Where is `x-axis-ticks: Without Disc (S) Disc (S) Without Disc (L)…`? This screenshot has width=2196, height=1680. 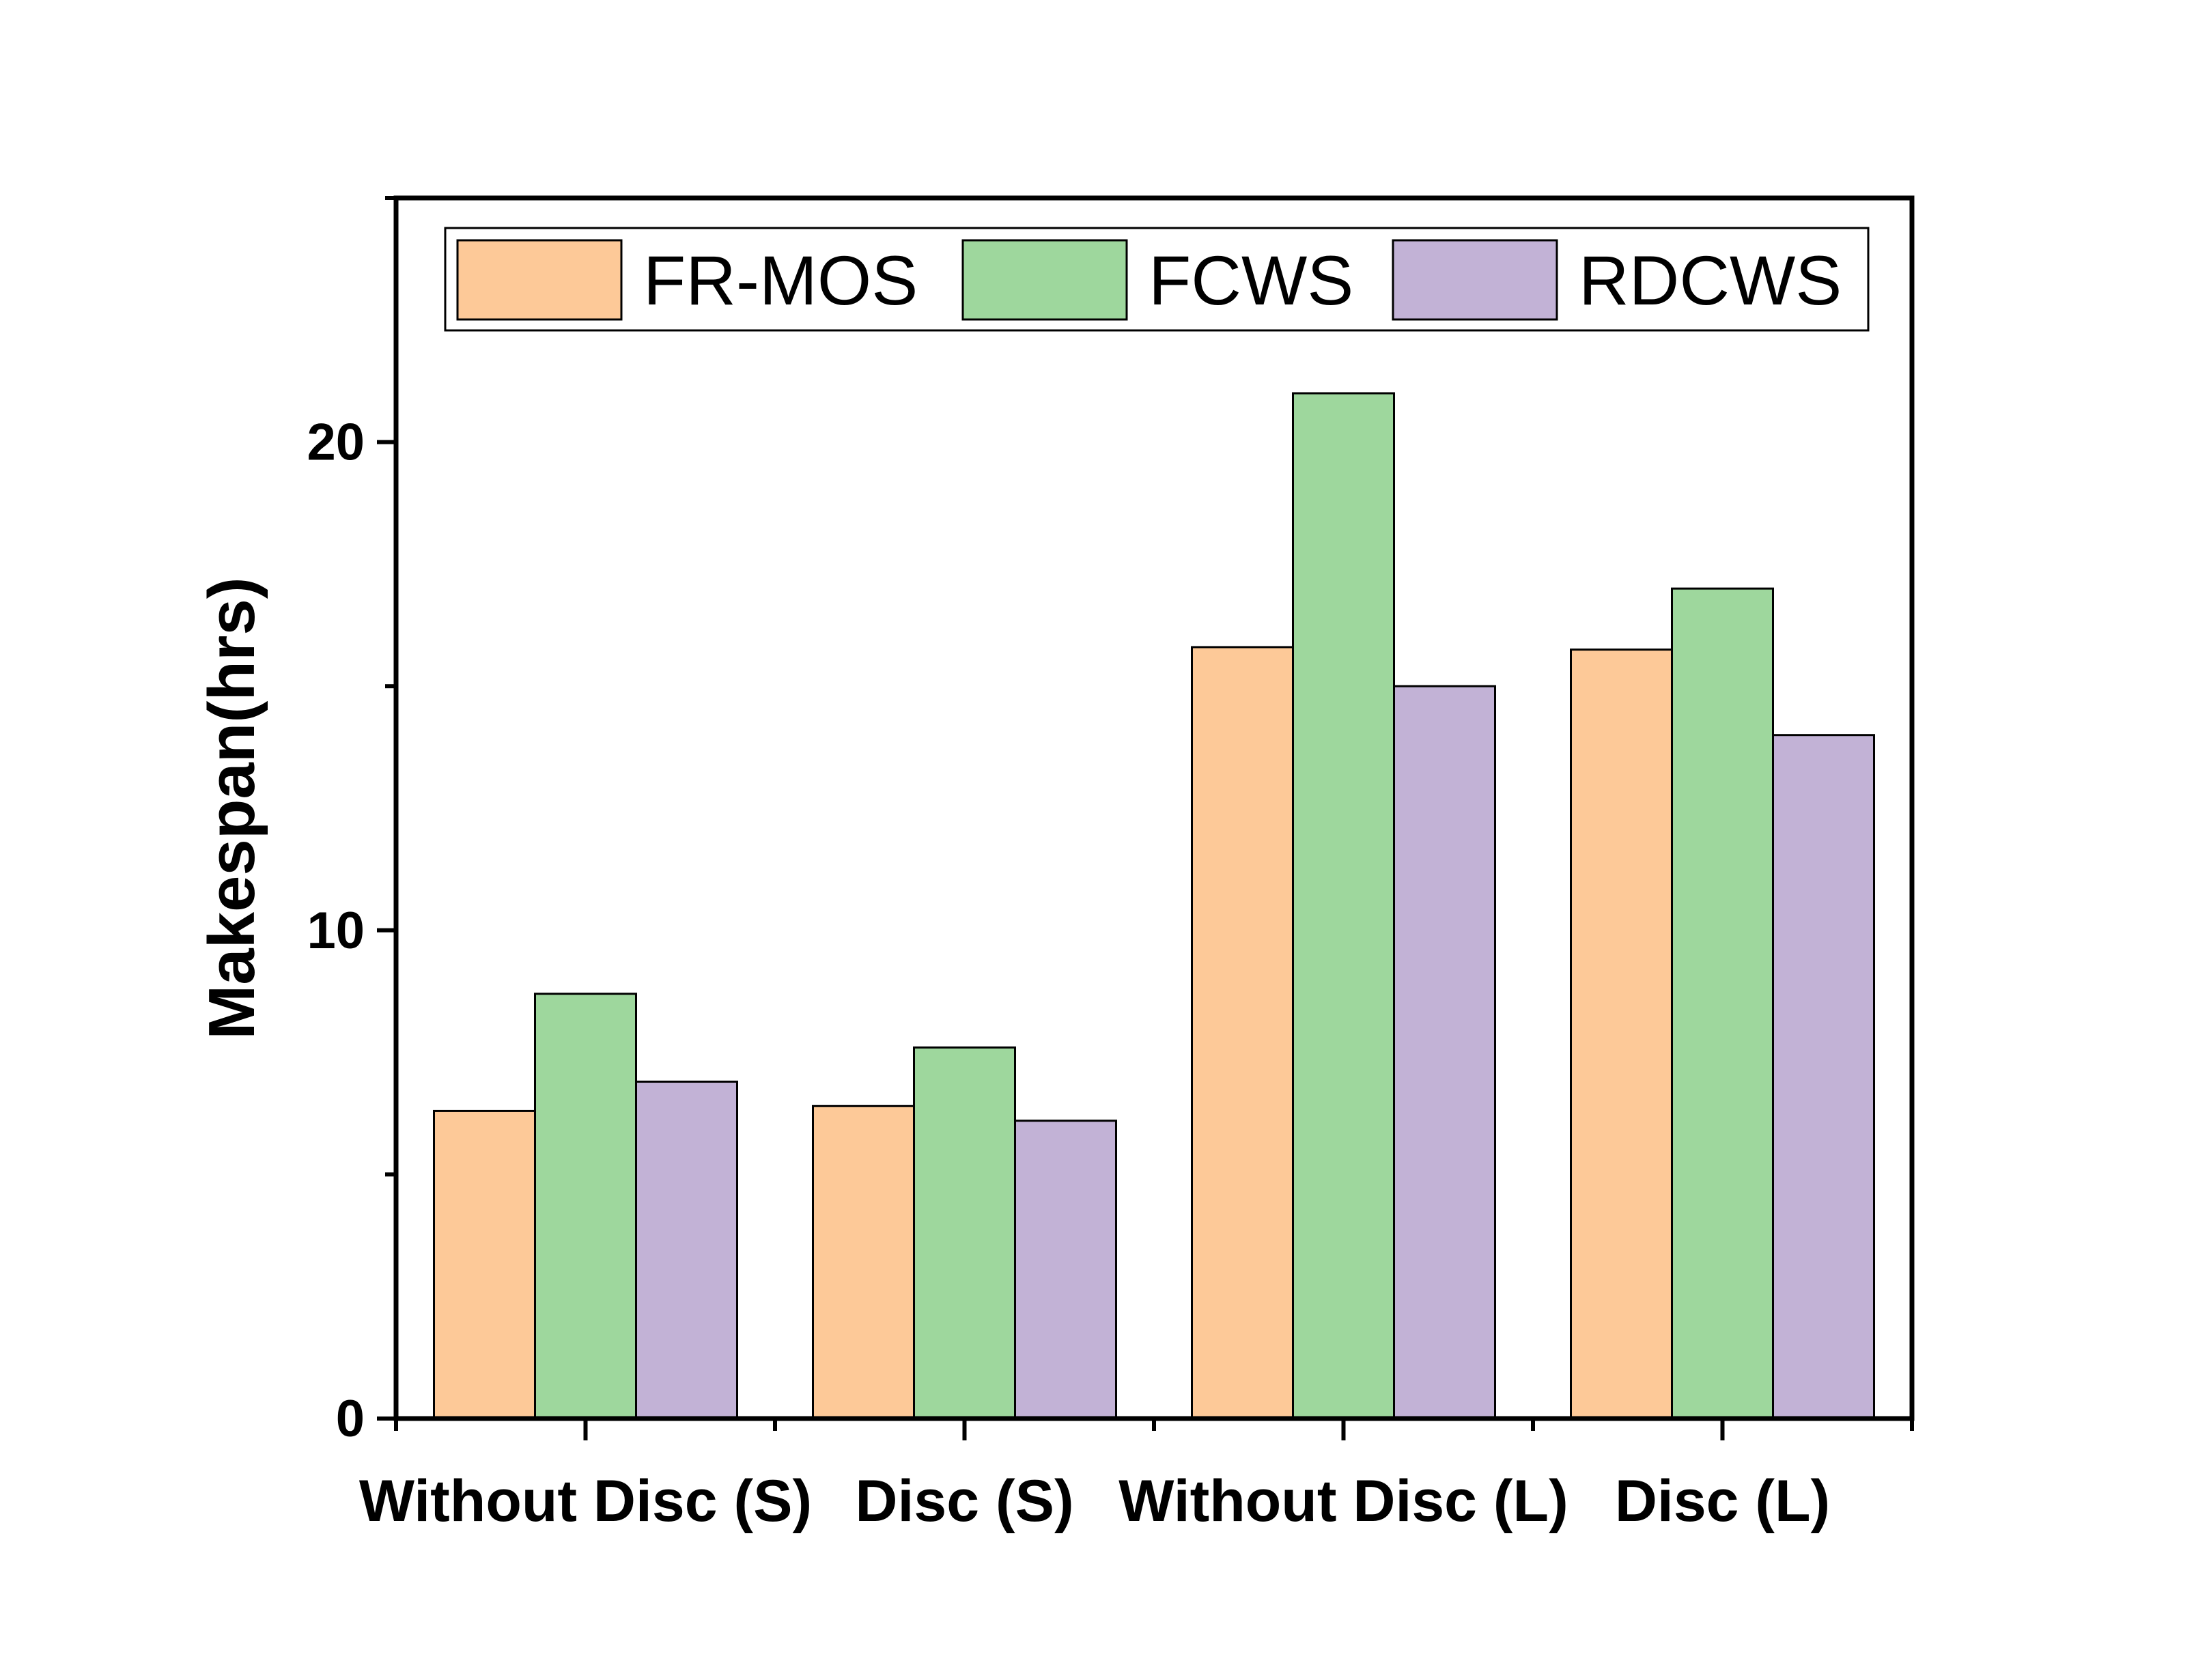
x-axis-ticks: Without Disc (S) Disc (S) Without Disc (L)… is located at coordinates (1136, 1476).